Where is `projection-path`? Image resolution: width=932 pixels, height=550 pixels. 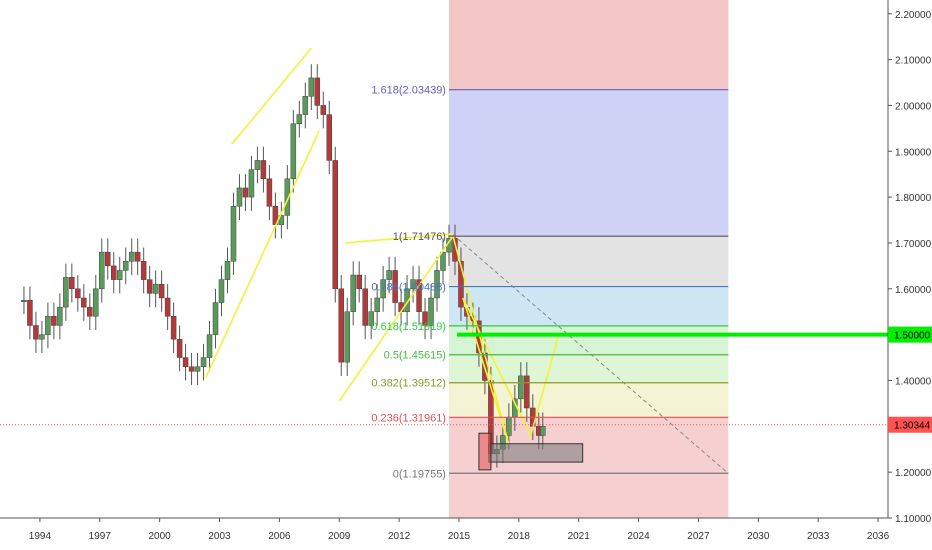
projection-path is located at coordinates (506, 340).